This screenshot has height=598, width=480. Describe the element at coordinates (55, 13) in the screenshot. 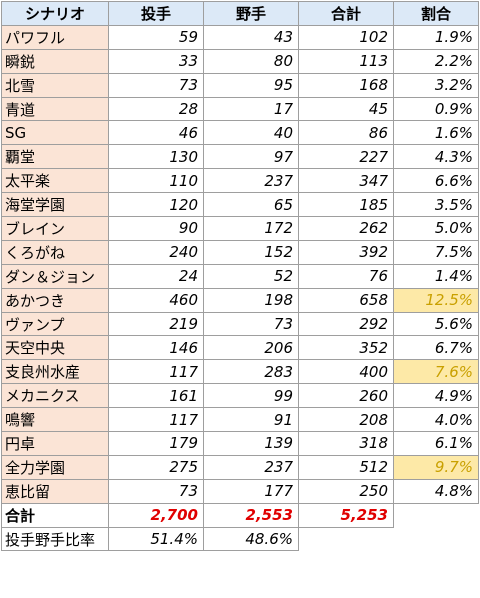

I see `header-scenario: シナリオ` at that location.